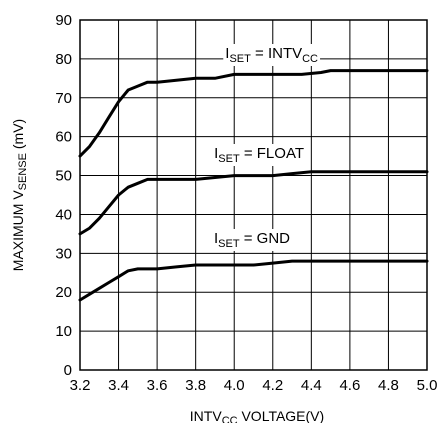 Image resolution: width=446 pixels, height=423 pixels. What do you see at coordinates (63, 20) in the screenshot?
I see `y-tick-label: 90` at bounding box center [63, 20].